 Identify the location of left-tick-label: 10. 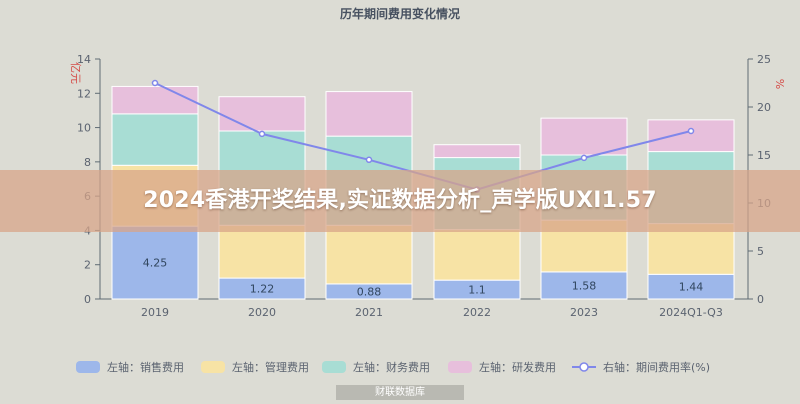
(84, 128).